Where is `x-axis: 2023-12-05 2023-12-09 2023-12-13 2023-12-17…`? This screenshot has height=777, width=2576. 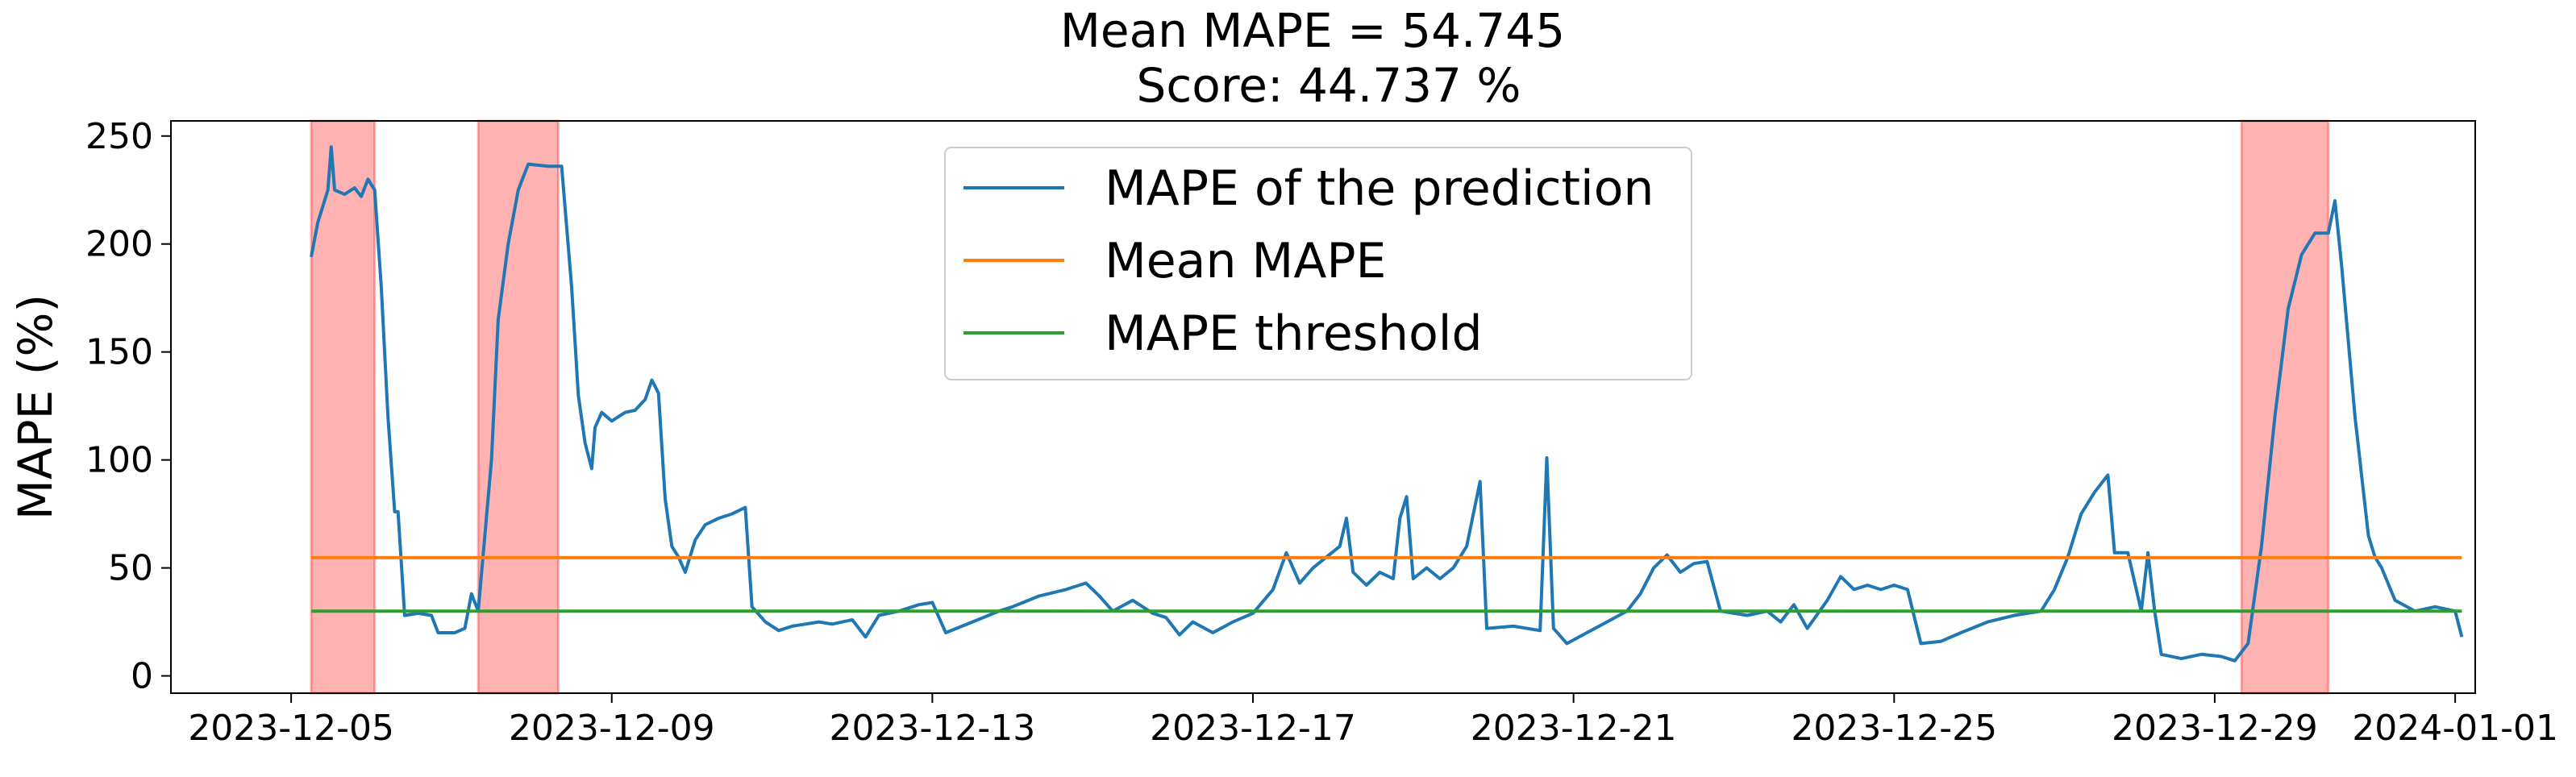 x-axis: 2023-12-05 2023-12-09 2023-12-13 2023-12-17… is located at coordinates (1373, 721).